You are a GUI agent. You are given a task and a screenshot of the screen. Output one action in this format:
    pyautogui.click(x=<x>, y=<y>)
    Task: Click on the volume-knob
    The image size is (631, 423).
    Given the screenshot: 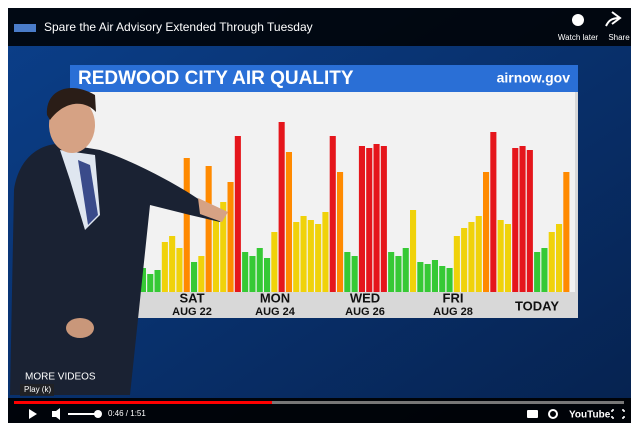 What is the action you would take?
    pyautogui.click(x=98, y=414)
    